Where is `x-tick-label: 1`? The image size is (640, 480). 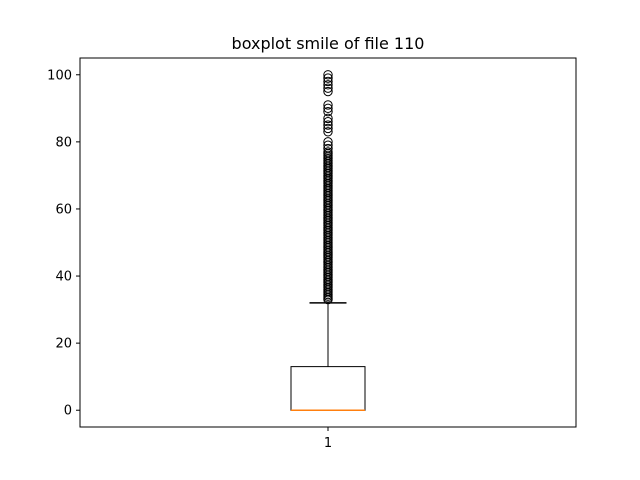 x-tick-label: 1 is located at coordinates (328, 443).